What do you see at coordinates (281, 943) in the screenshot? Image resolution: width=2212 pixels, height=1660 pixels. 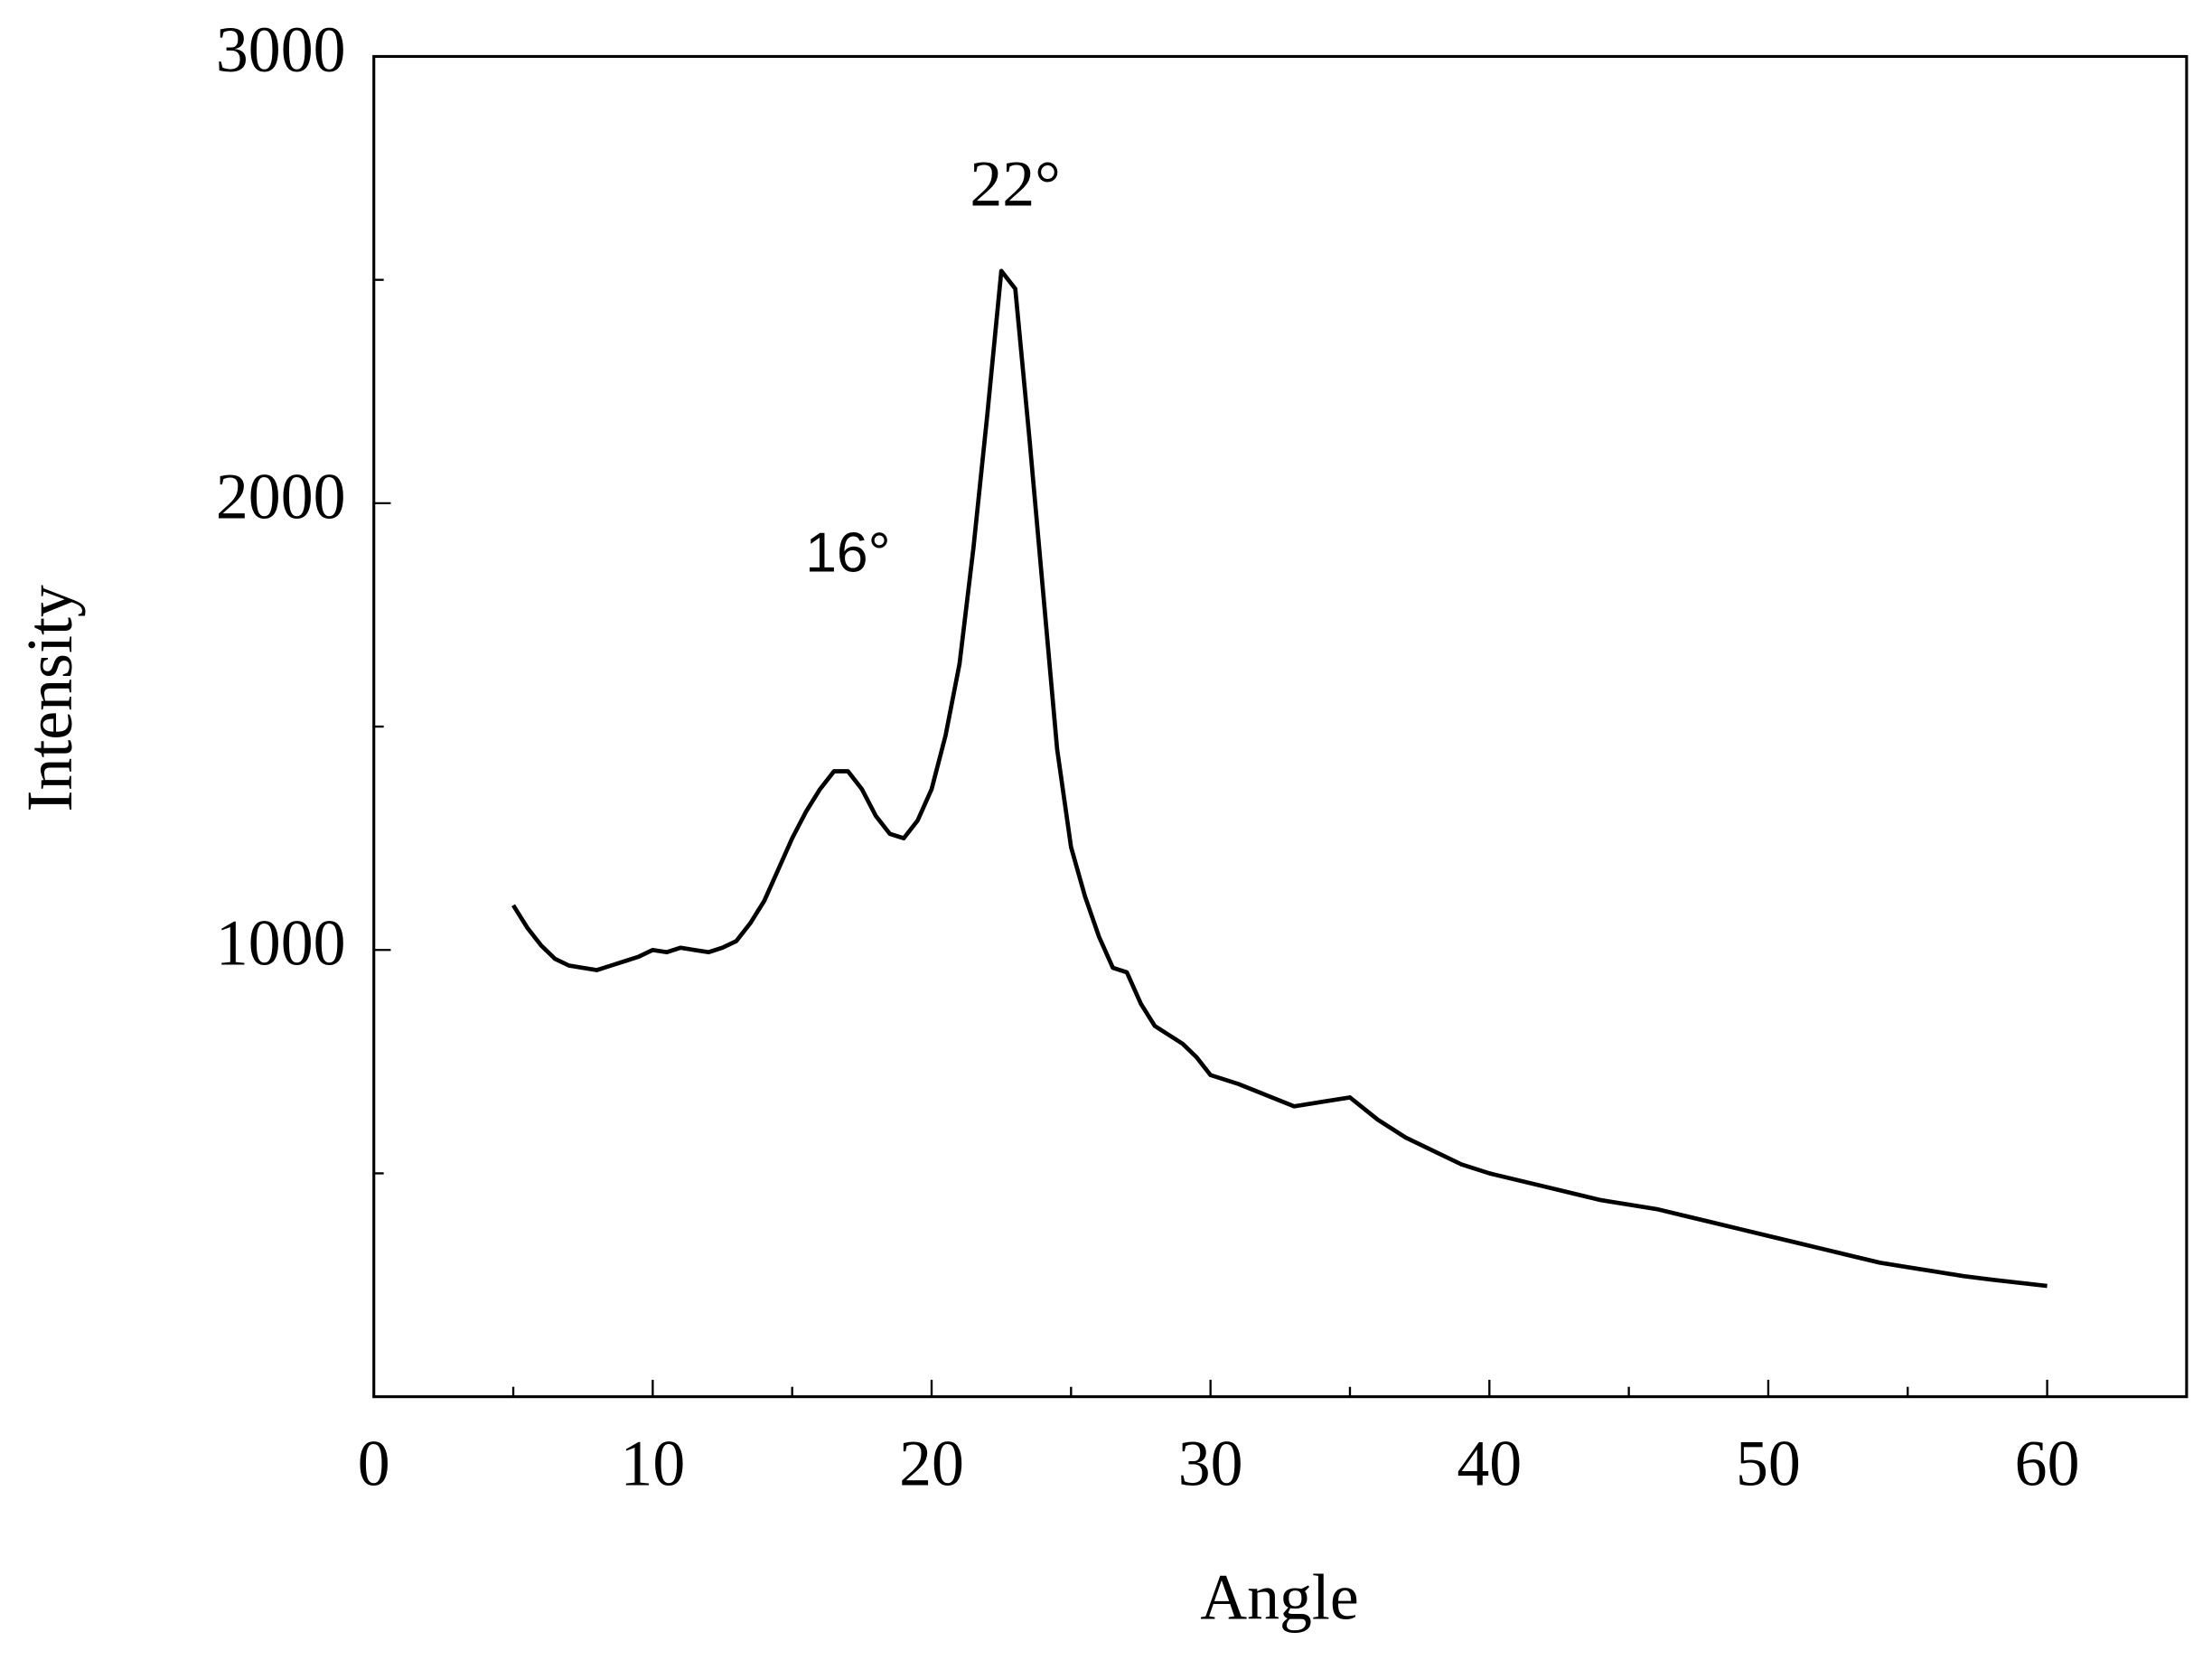 I see `y-tick-label: 1000` at bounding box center [281, 943].